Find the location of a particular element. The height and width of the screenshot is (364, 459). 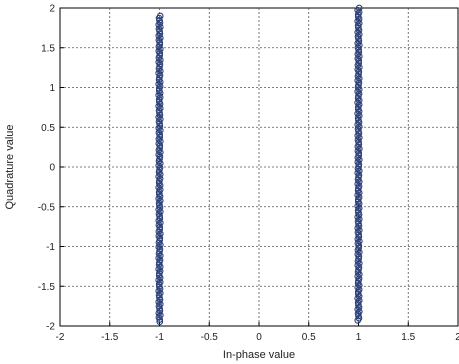

x-tick-label: -2 is located at coordinates (60, 337).